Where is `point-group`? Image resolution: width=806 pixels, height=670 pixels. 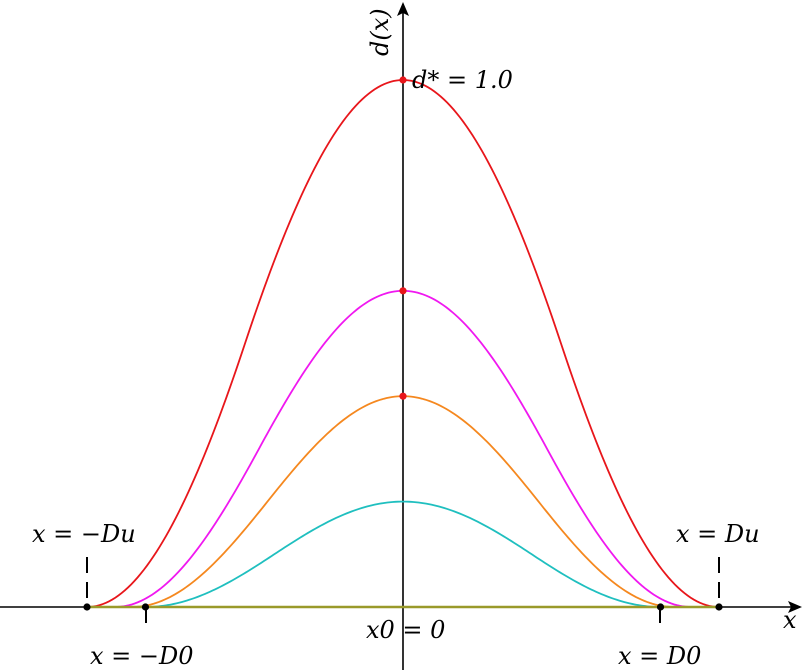 point-group is located at coordinates (403, 607).